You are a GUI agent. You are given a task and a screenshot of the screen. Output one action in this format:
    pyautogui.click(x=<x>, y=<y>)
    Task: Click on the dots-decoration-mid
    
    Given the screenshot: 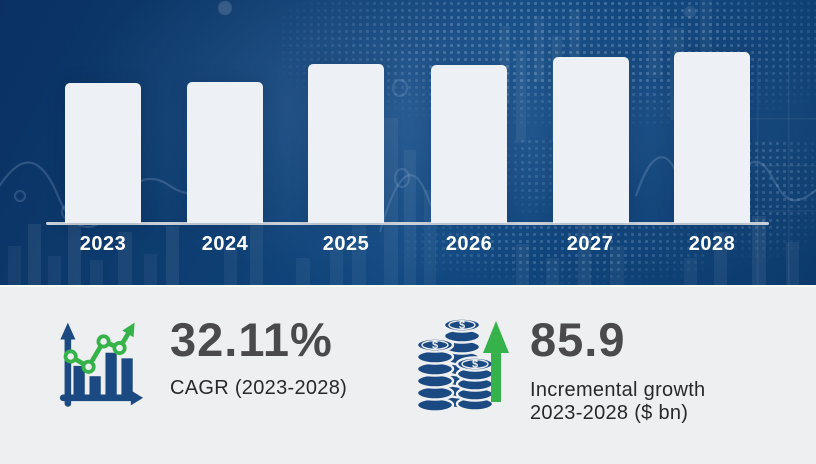 What is the action you would take?
    pyautogui.click(x=531, y=178)
    